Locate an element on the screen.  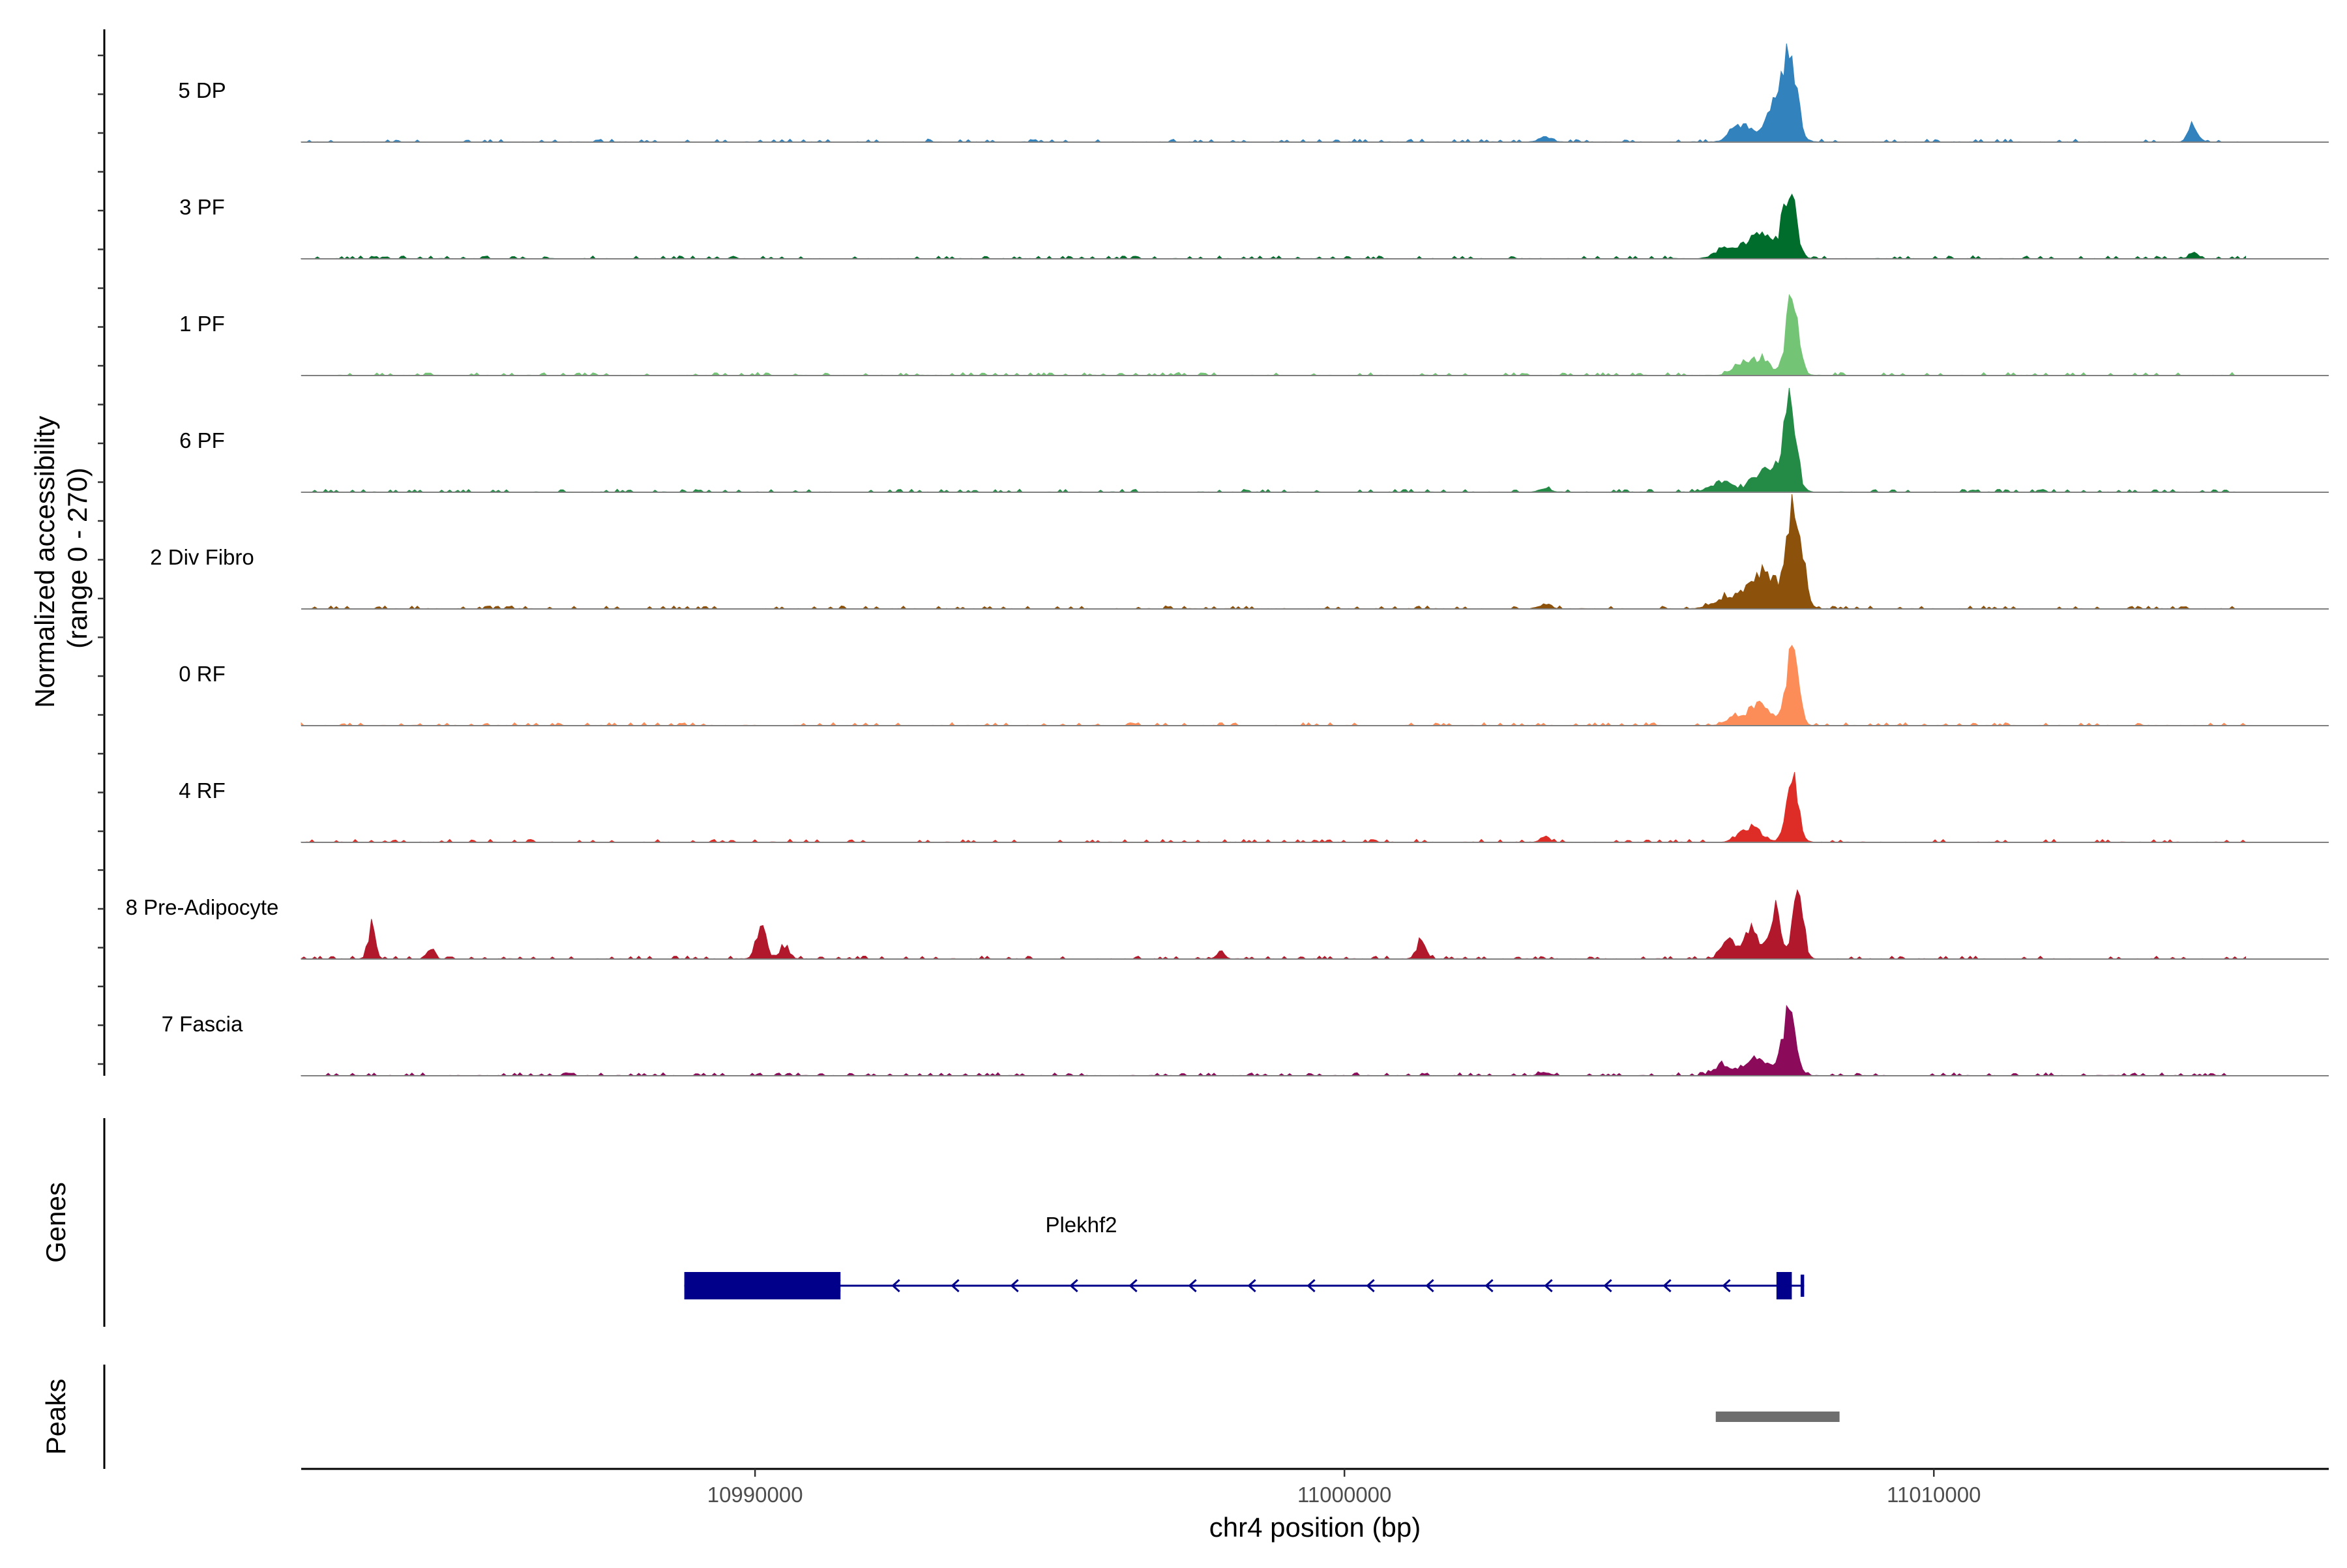
x-tick-label: 11010000 is located at coordinates (1934, 1495).